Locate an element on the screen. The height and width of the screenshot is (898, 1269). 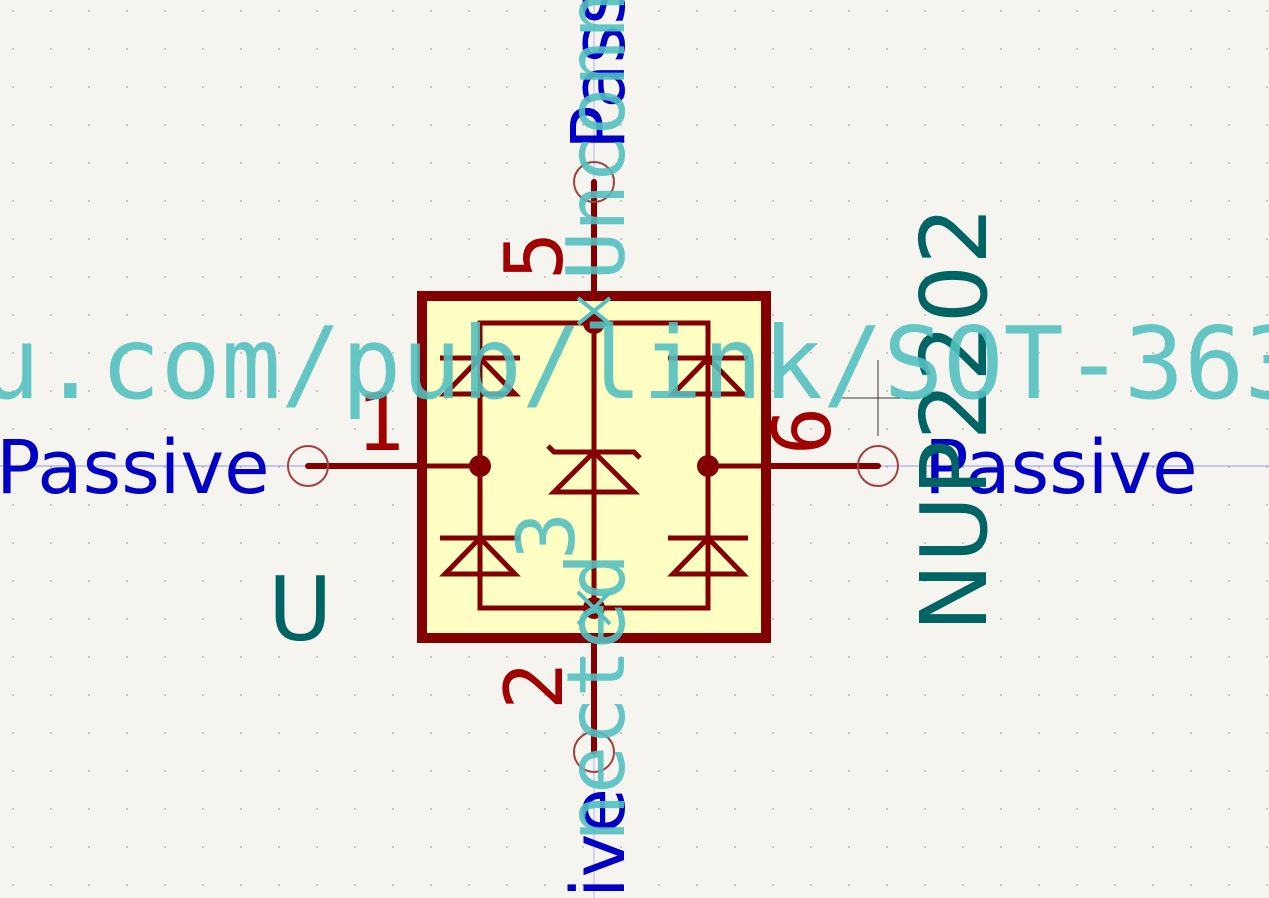
pin-name-bottom: nected is located at coordinates (596, 697).